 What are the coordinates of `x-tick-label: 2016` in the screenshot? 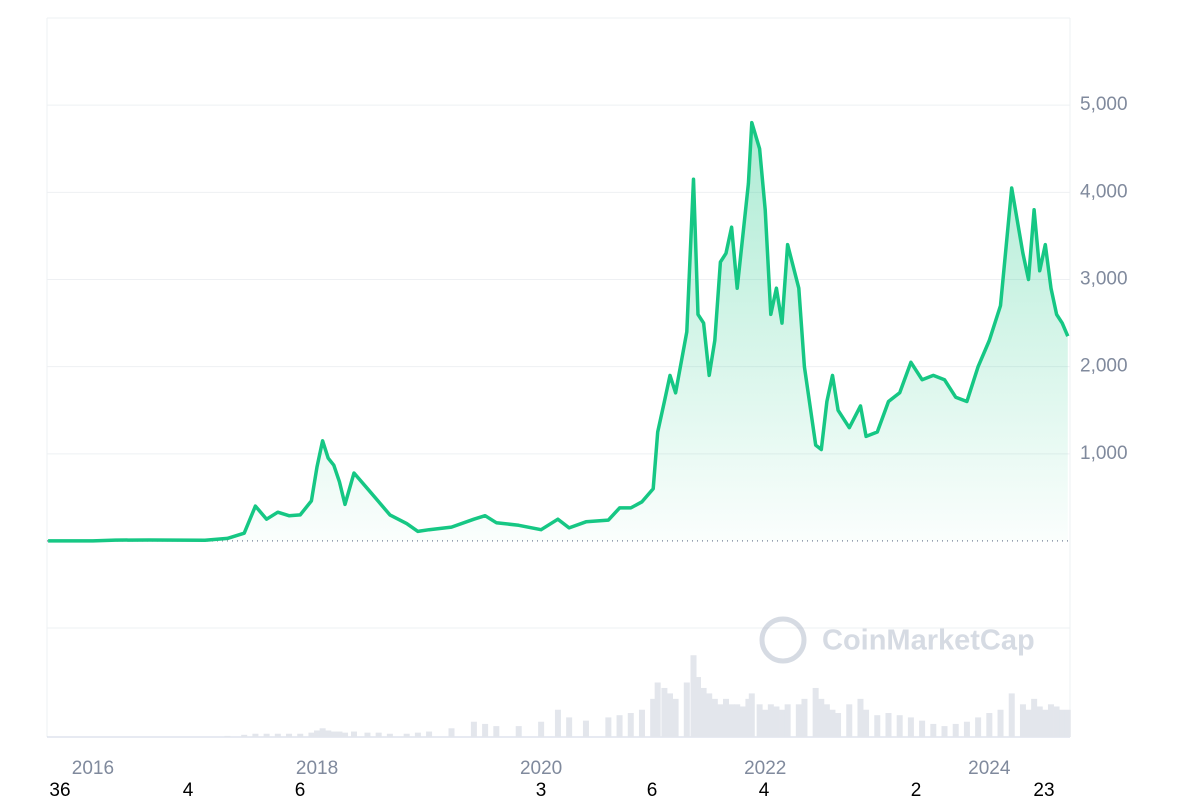 It's located at (93, 768).